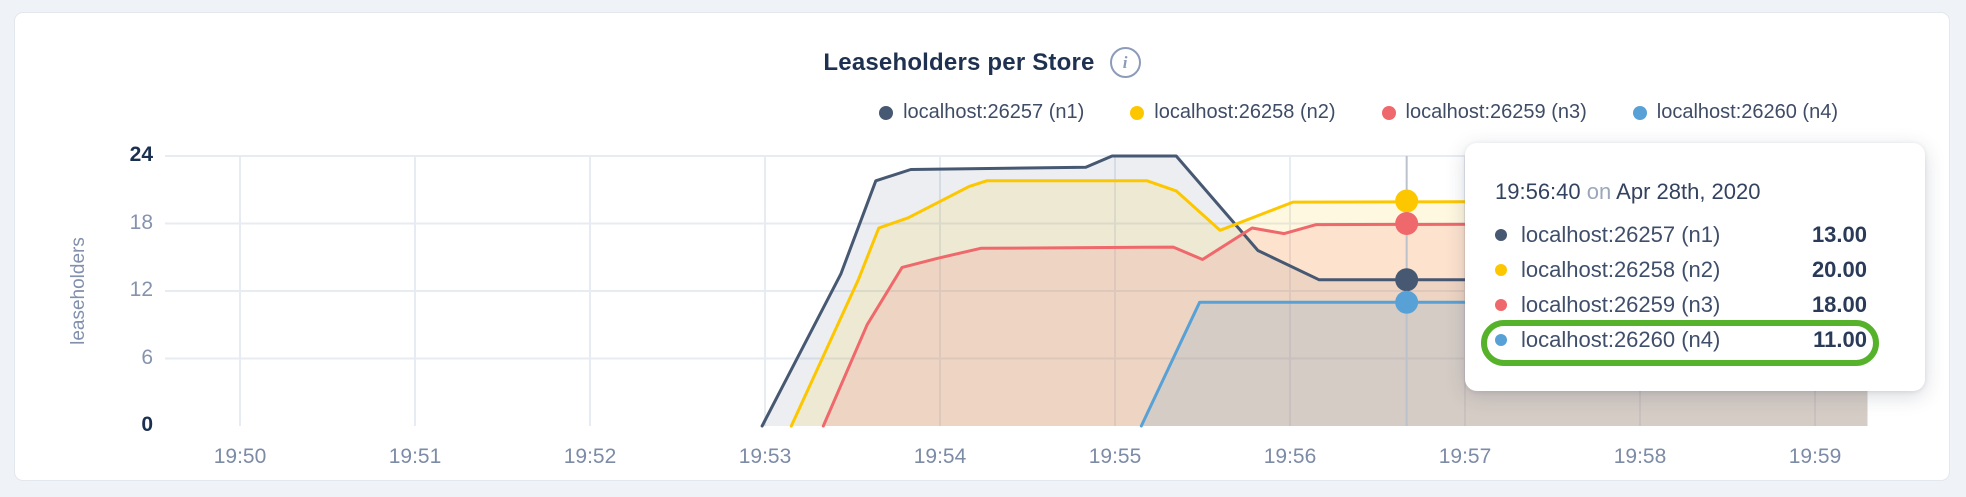 Image resolution: width=1966 pixels, height=497 pixels. I want to click on legend-label: localhost:26260 (n4), so click(1747, 112).